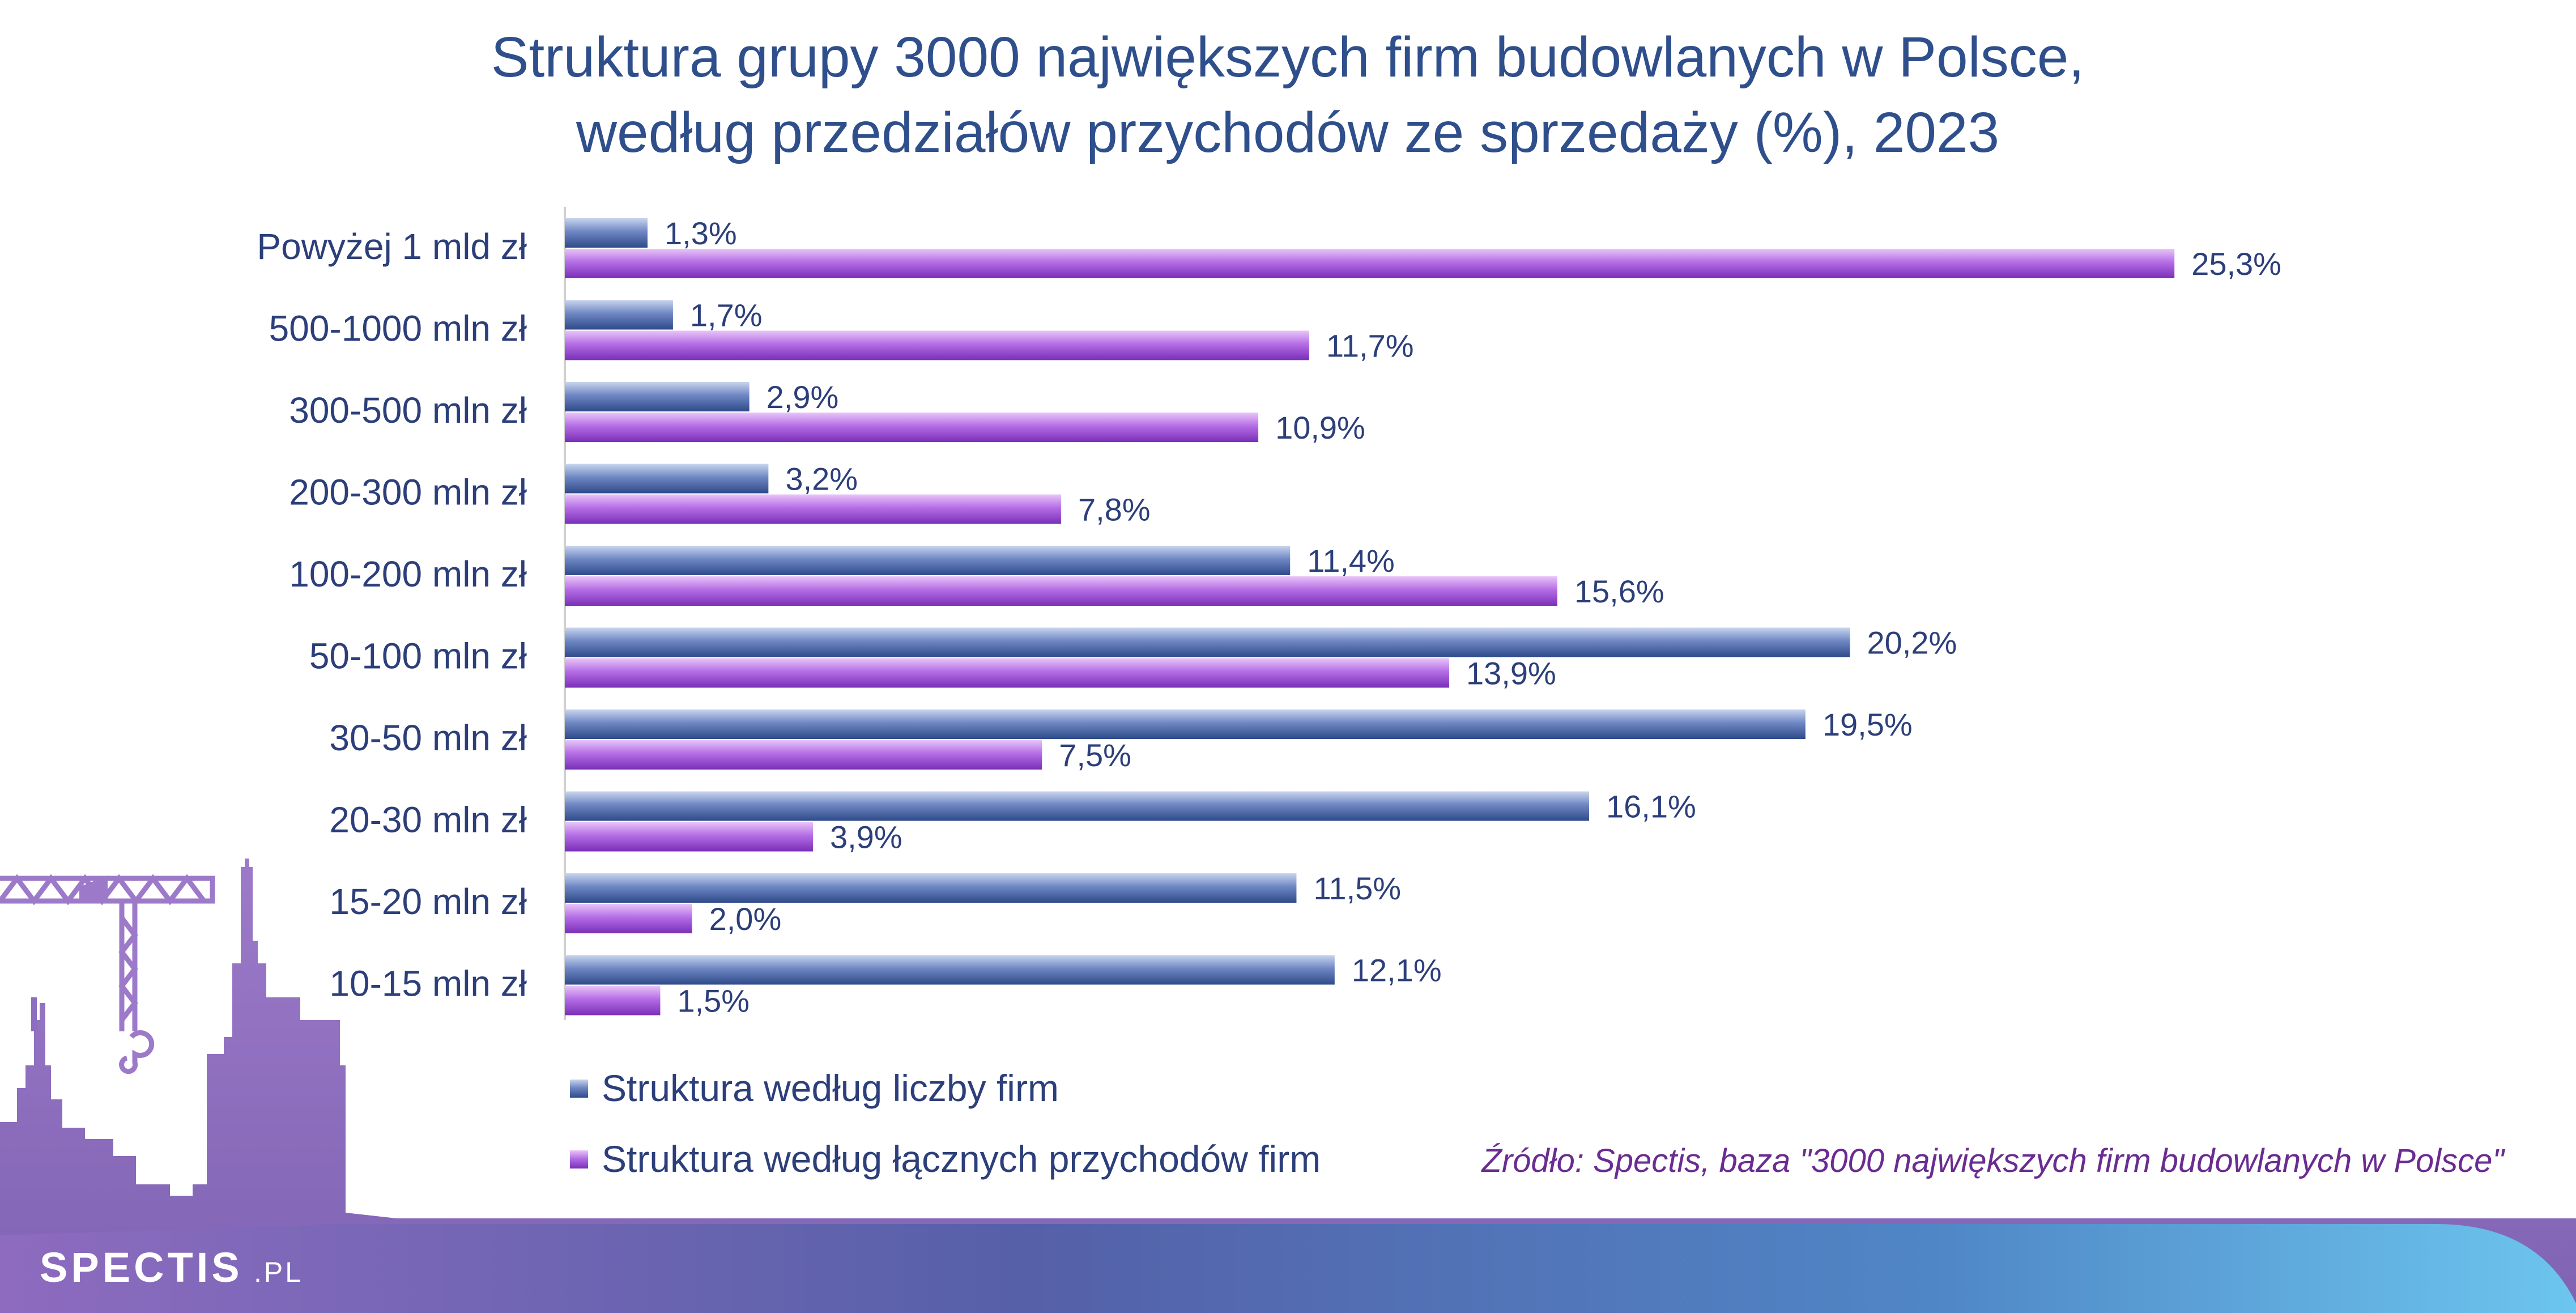 Image resolution: width=2576 pixels, height=1313 pixels. What do you see at coordinates (392, 246) in the screenshot?
I see `category-label: Powyżej 1 mld zł` at bounding box center [392, 246].